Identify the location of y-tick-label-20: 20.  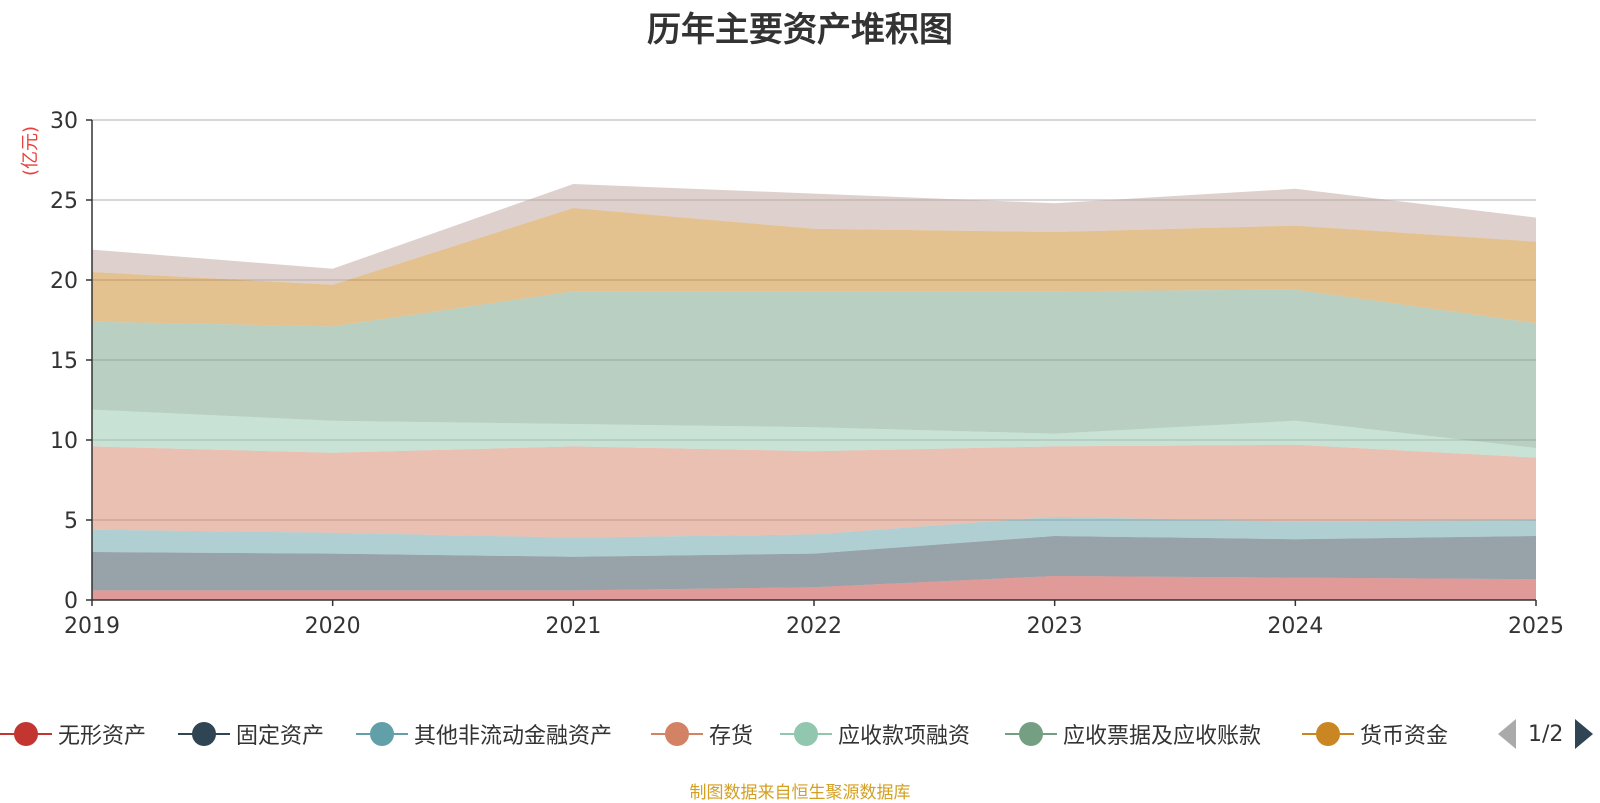
(64, 281).